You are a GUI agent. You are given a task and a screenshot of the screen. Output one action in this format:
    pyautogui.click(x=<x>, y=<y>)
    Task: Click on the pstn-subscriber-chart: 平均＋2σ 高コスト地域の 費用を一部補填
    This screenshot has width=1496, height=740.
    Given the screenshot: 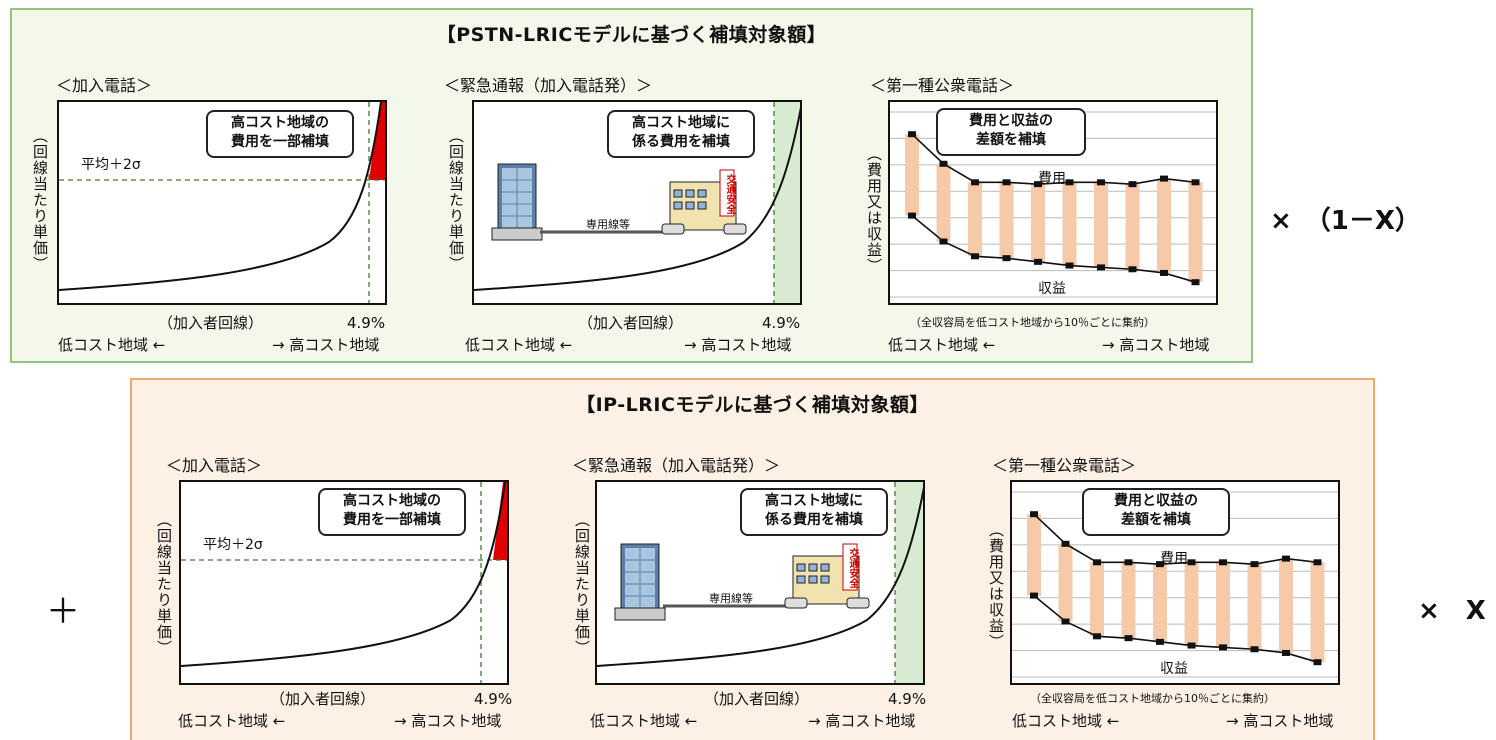 What is the action you would take?
    pyautogui.click(x=222, y=202)
    